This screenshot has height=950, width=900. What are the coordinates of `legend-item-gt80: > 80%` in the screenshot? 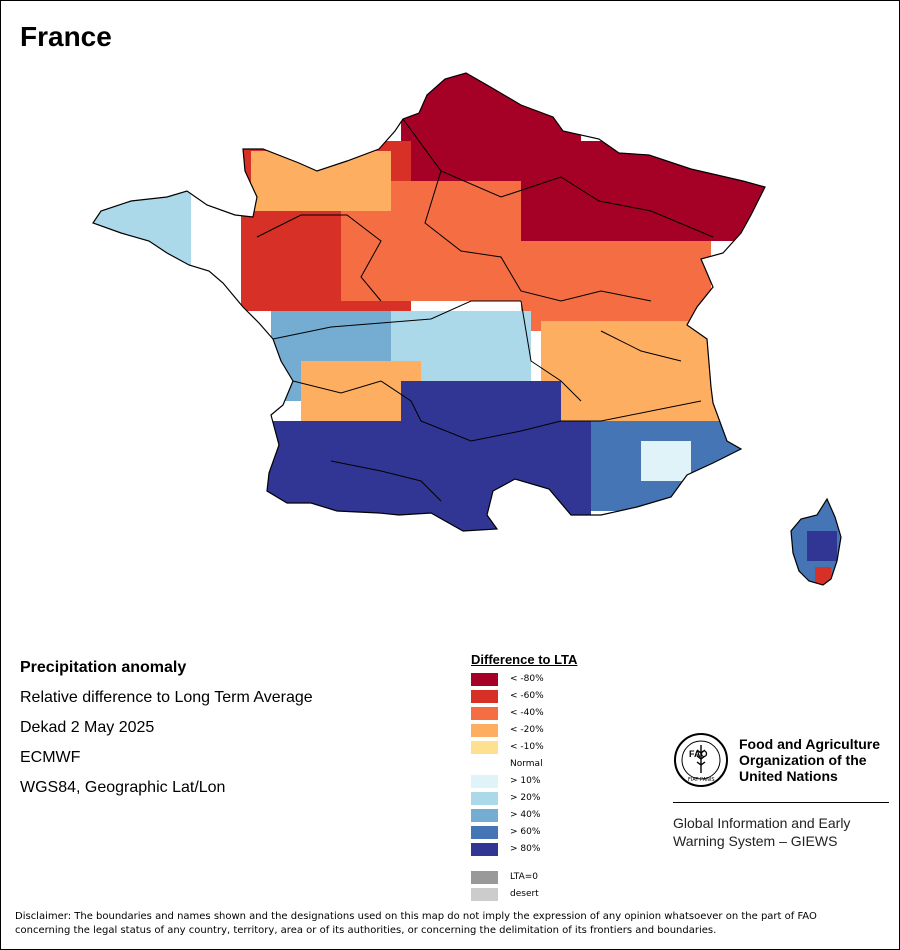 It's located at (505, 849).